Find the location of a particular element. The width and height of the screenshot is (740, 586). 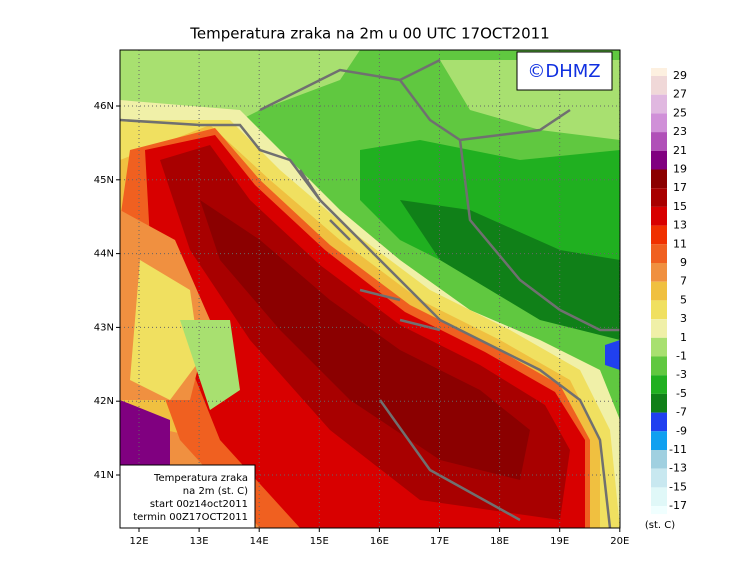

info-line: na 2m (st. C) is located at coordinates (215, 491).